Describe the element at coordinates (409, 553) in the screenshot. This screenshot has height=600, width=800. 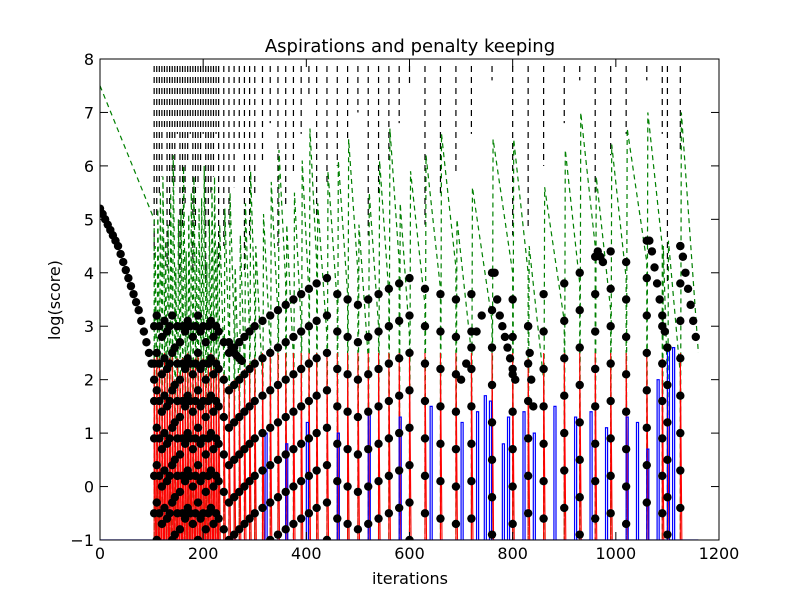
I see `x-tick-label: 600` at that location.